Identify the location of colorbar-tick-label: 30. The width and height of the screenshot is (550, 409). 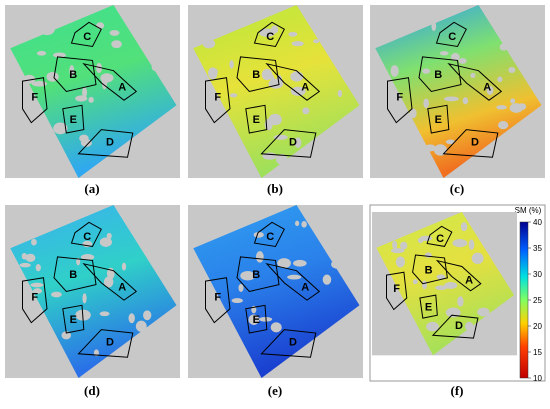
(537, 274).